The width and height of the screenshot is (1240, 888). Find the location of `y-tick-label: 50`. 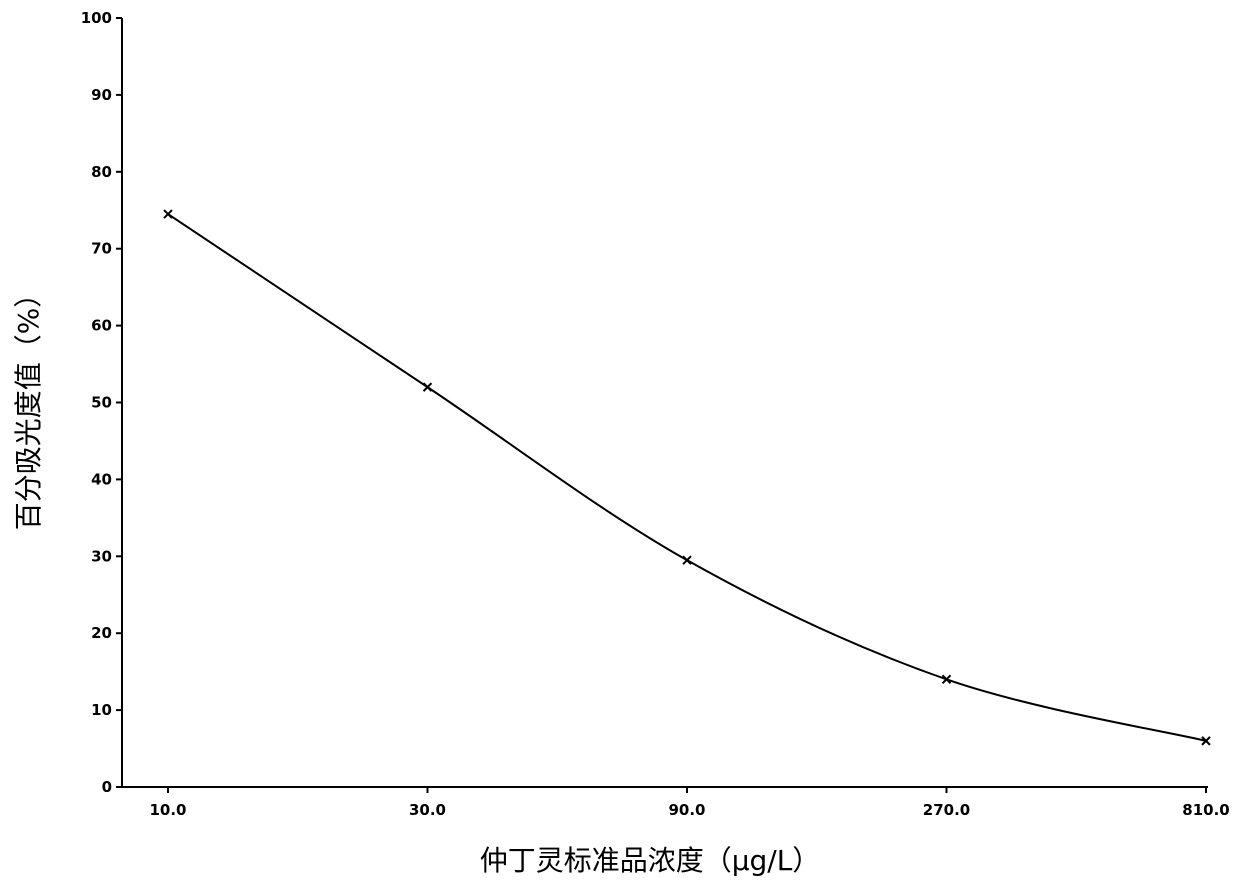

y-tick-label: 50 is located at coordinates (101, 403).